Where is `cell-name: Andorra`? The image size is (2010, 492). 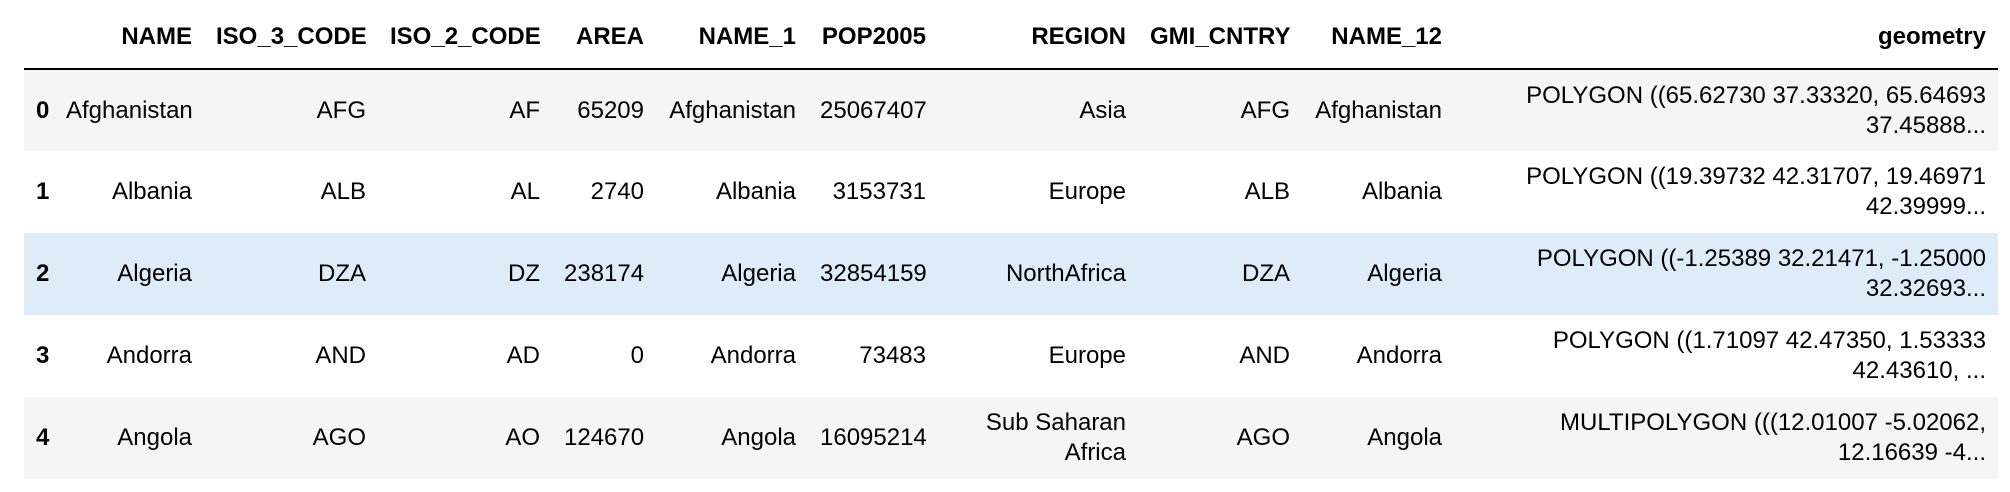
cell-name: Andorra is located at coordinates (149, 355).